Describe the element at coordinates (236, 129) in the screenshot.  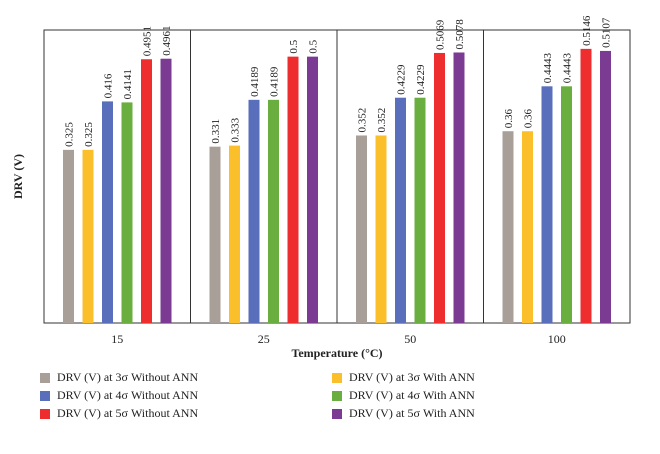
I see `data-label: 0.333` at that location.